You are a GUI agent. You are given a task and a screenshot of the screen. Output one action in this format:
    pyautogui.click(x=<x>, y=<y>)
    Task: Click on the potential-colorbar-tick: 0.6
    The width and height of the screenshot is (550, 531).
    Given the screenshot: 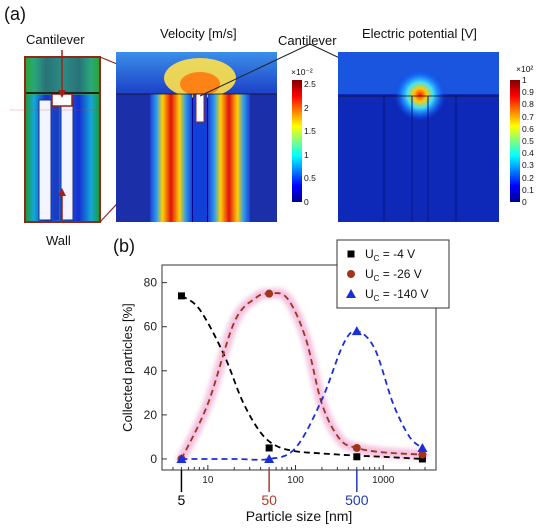 What is the action you would take?
    pyautogui.click(x=528, y=128)
    